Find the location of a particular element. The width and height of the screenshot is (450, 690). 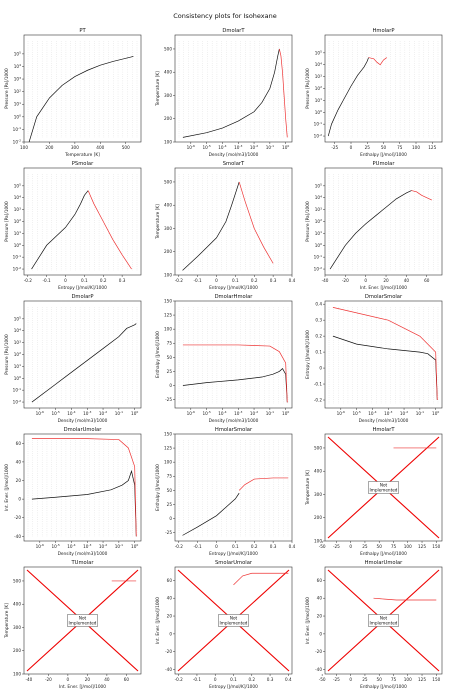

y-axis-label: Int. Ener. [J/mol]/1000 is located at coordinates (158, 620).